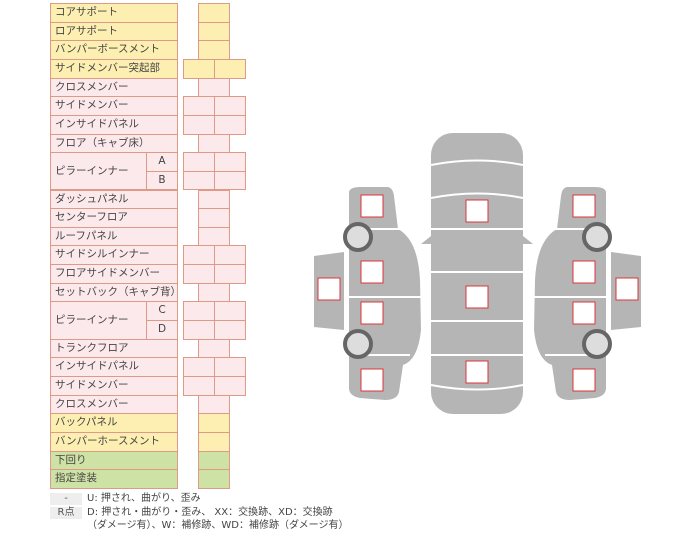 This screenshot has height=535, width=692. What do you see at coordinates (584, 272) in the screenshot?
I see `mark-right-front-door` at bounding box center [584, 272].